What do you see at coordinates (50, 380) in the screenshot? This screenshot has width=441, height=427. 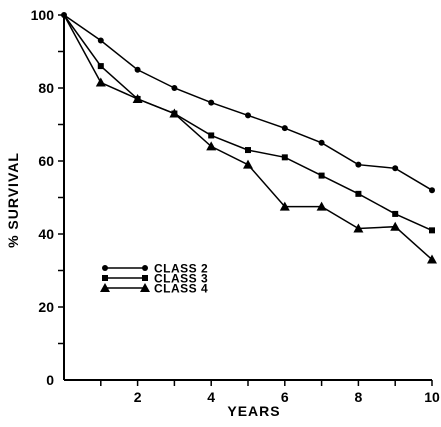 I see `y-tick-label: 0` at bounding box center [50, 380].